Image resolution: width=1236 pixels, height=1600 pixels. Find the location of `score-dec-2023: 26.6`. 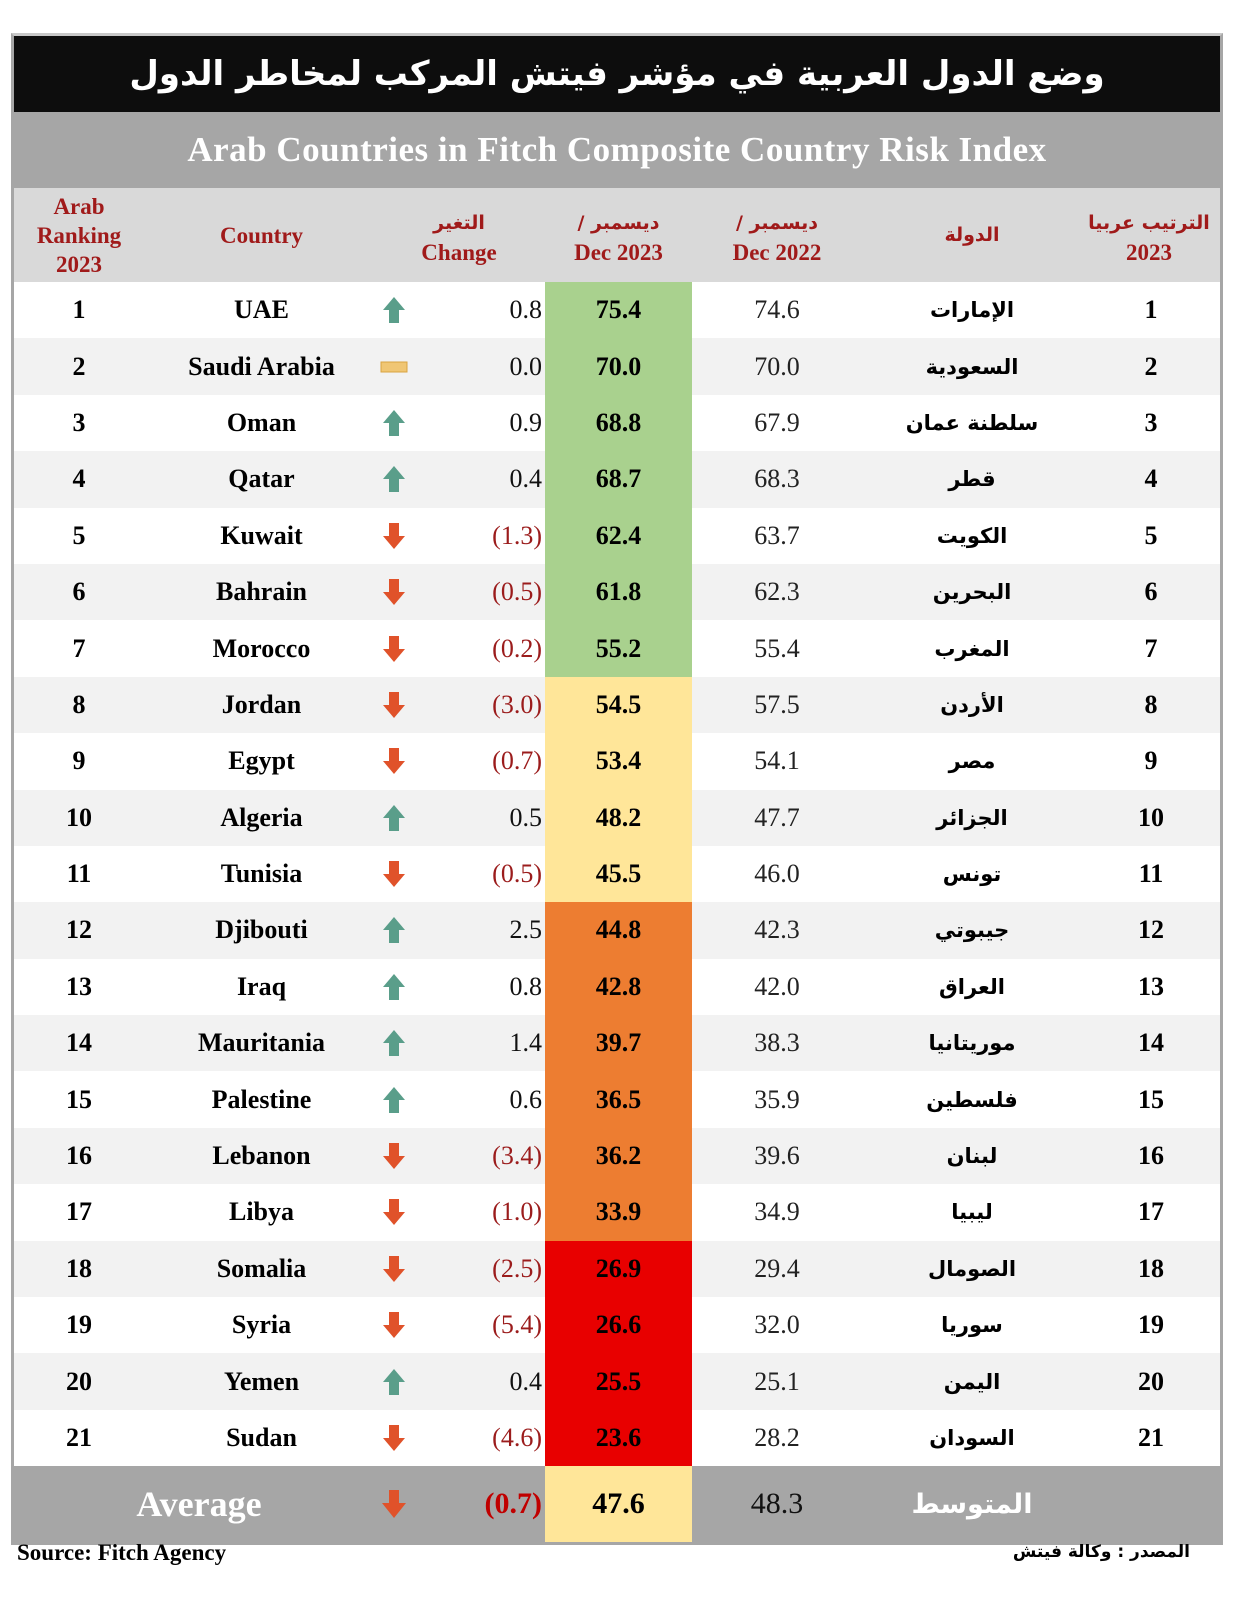

score-dec-2023: 26.6 is located at coordinates (618, 1325).